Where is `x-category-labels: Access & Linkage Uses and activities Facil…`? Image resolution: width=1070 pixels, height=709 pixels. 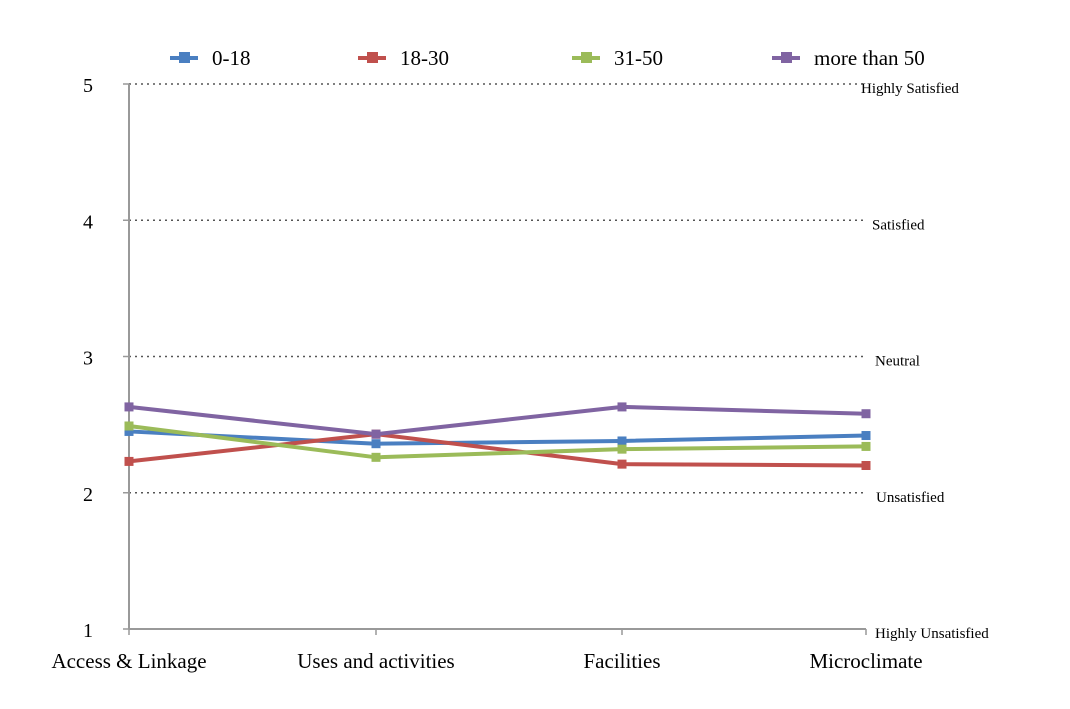
x-category-labels: Access & Linkage Uses and activities Facil… is located at coordinates (486, 661).